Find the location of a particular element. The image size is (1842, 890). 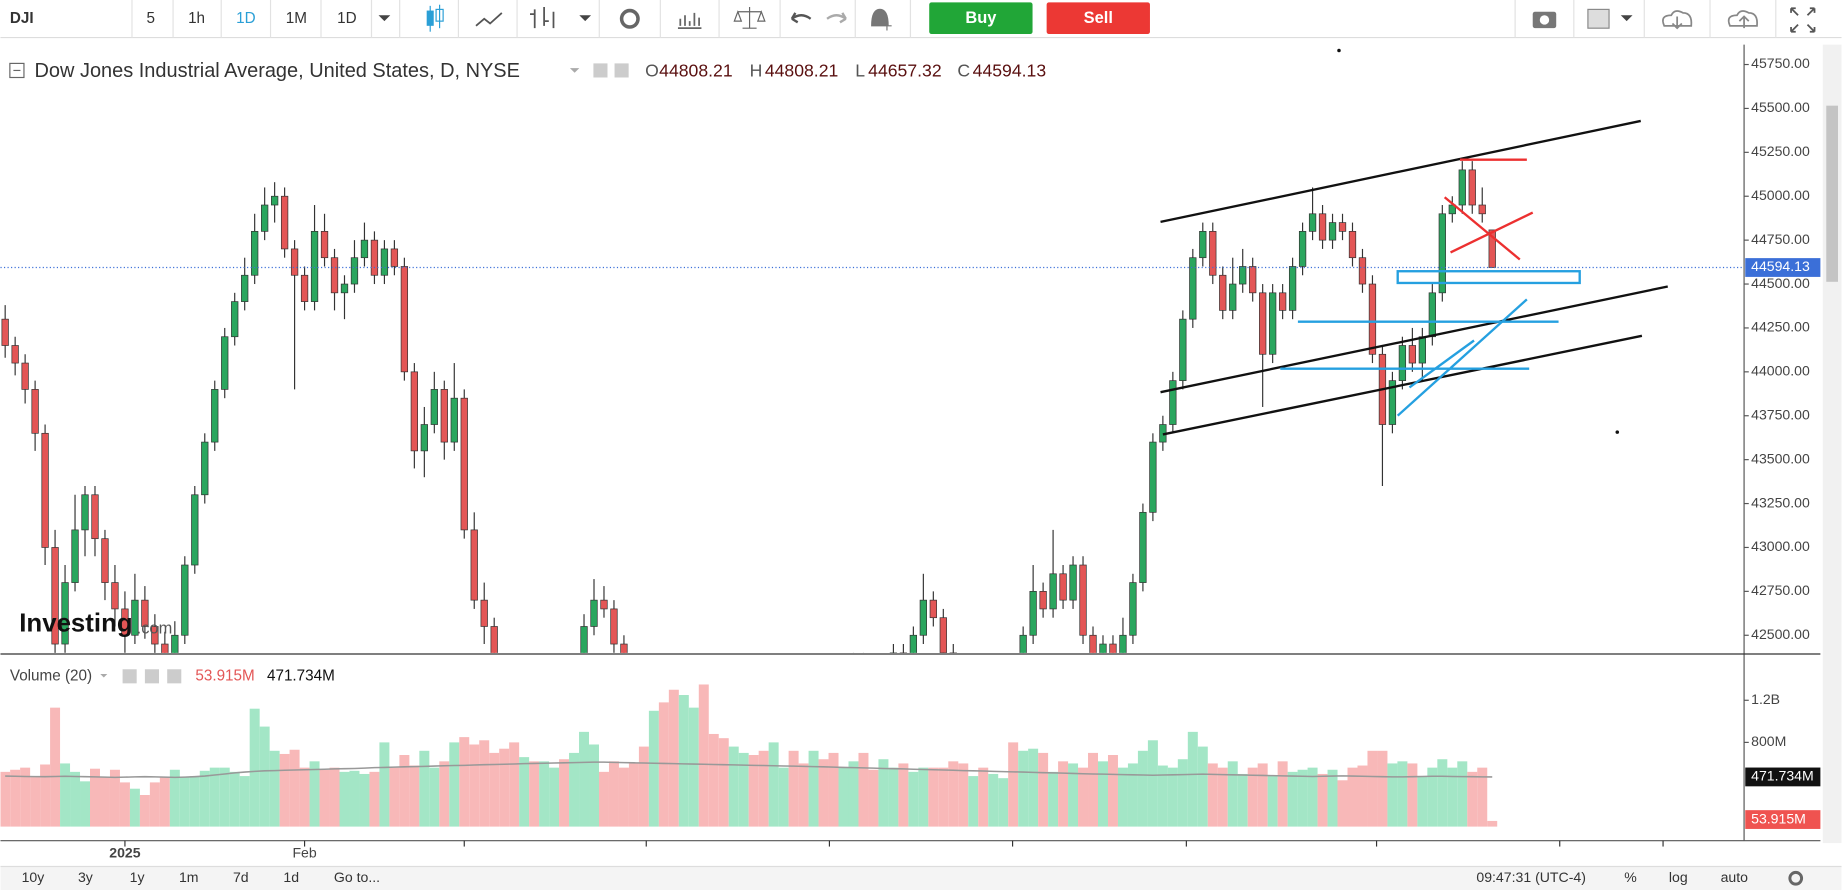

y-tick-label: 43500.00 is located at coordinates (1780, 458).